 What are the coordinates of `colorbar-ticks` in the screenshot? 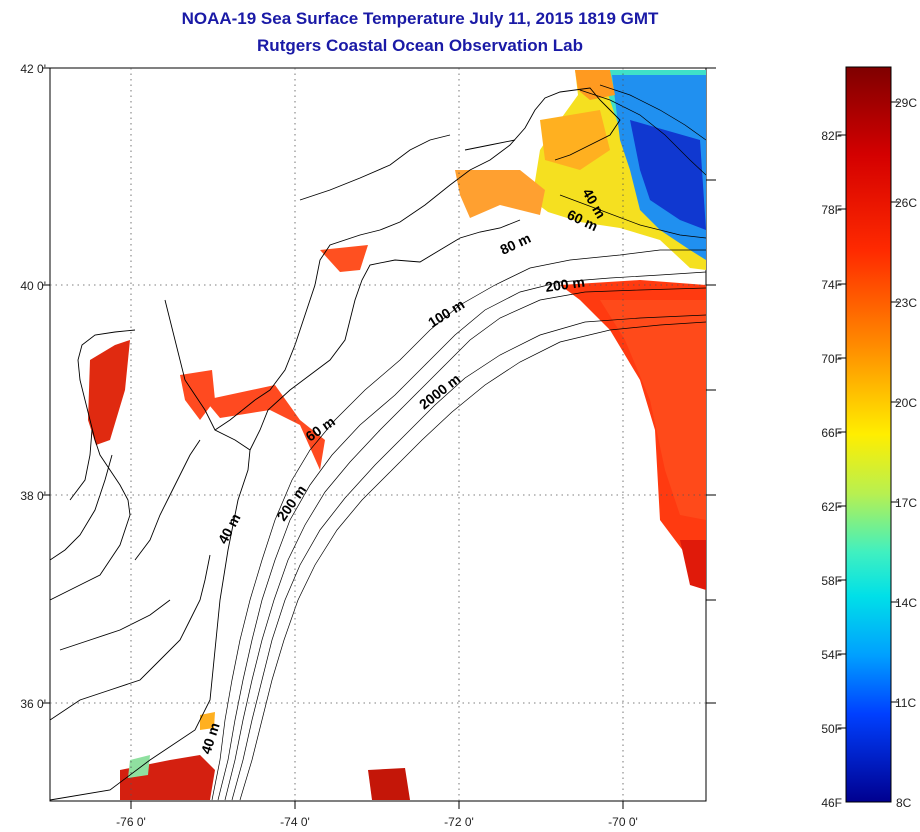 It's located at (868, 415).